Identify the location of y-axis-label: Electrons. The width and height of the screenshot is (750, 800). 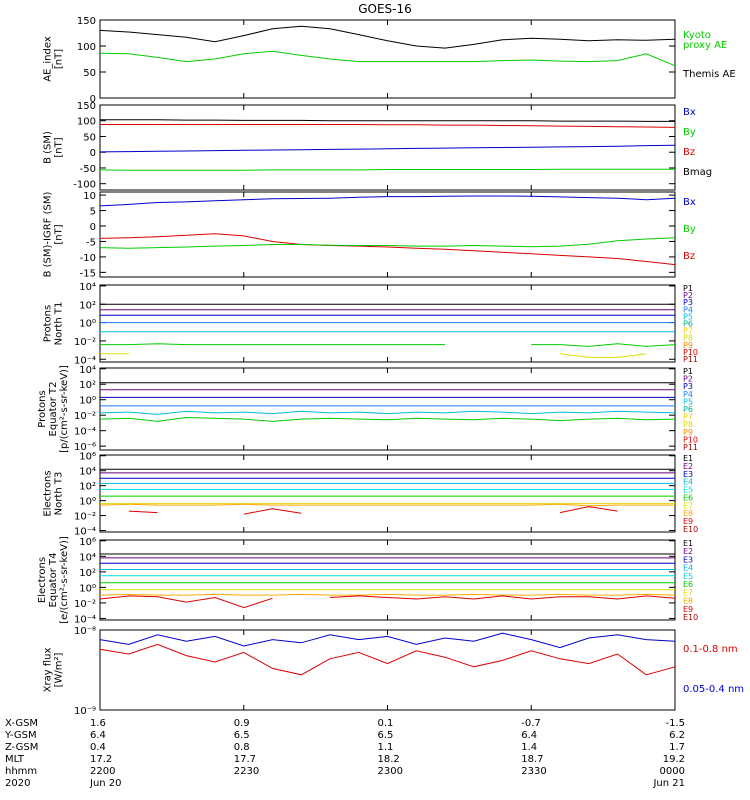
(48, 493).